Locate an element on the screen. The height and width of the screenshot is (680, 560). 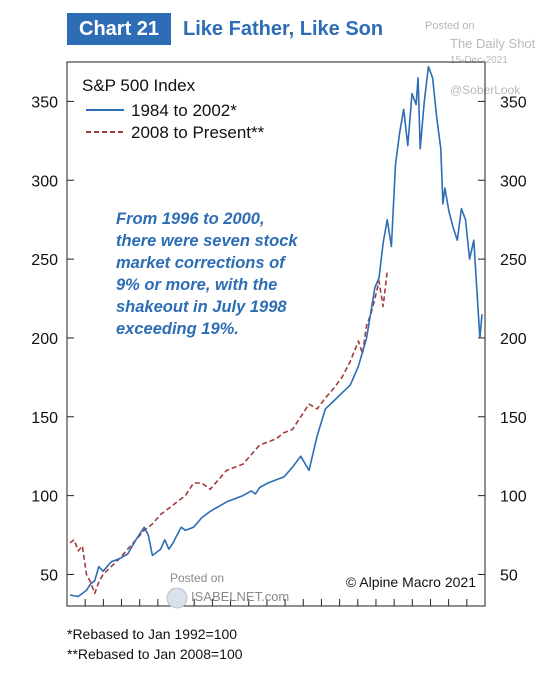
chart-title: Like Father, Like Son is located at coordinates (283, 28).